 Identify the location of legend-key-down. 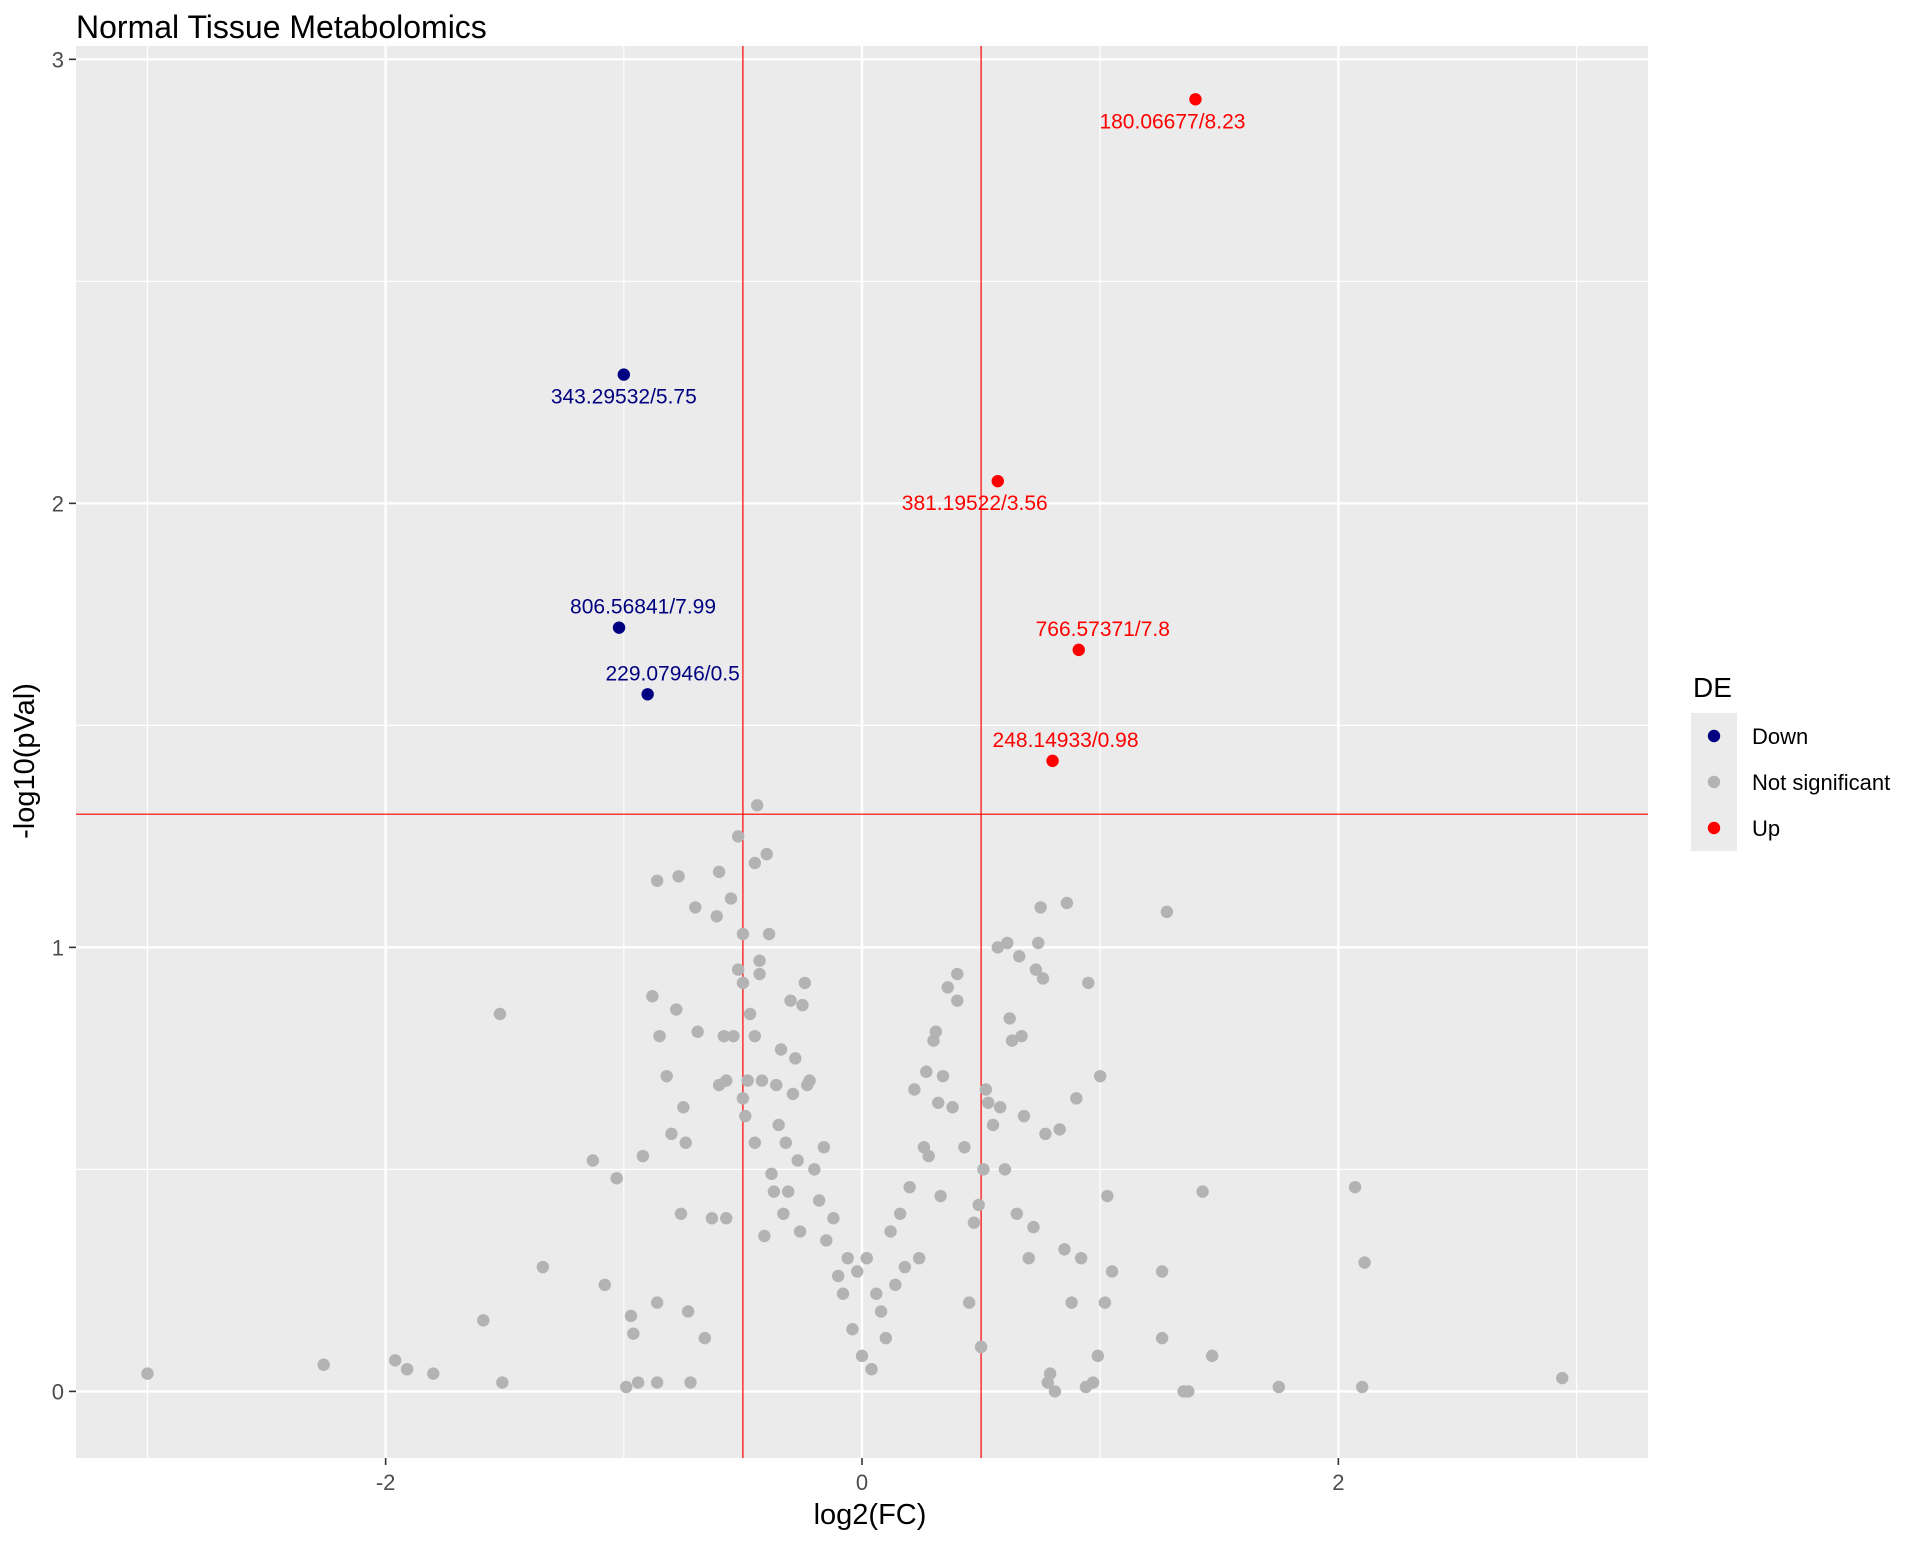
(1714, 736).